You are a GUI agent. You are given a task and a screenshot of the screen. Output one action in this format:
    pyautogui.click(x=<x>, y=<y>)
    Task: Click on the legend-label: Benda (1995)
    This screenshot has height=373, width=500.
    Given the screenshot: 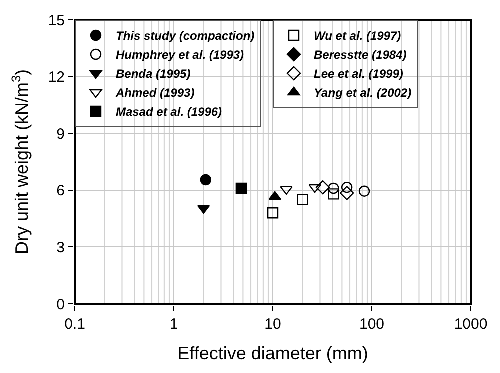 What is the action you would take?
    pyautogui.click(x=153, y=74)
    